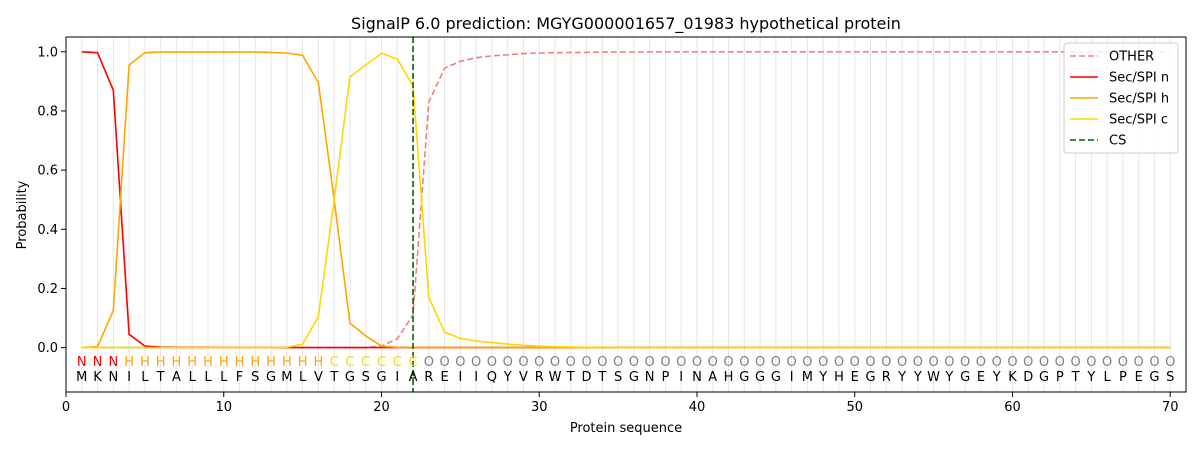 The width and height of the screenshot is (1200, 450). Describe the element at coordinates (1117, 141) in the screenshot. I see `legend-label: CS` at that location.